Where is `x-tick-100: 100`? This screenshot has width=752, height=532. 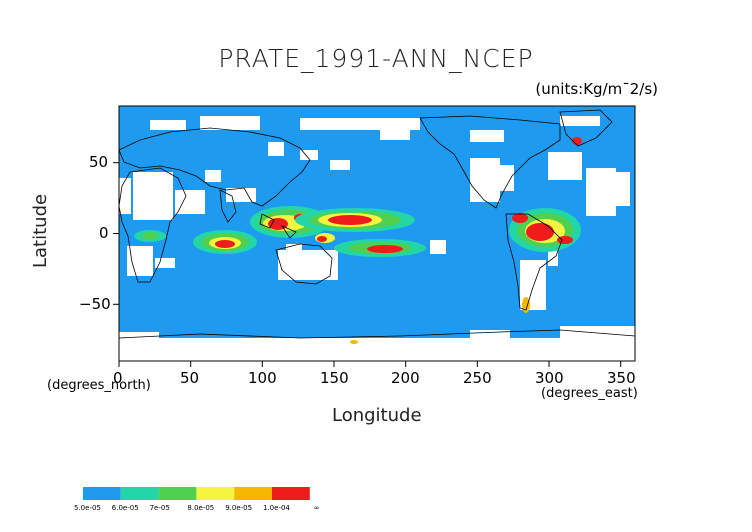 x-tick-100: 100 is located at coordinates (262, 378).